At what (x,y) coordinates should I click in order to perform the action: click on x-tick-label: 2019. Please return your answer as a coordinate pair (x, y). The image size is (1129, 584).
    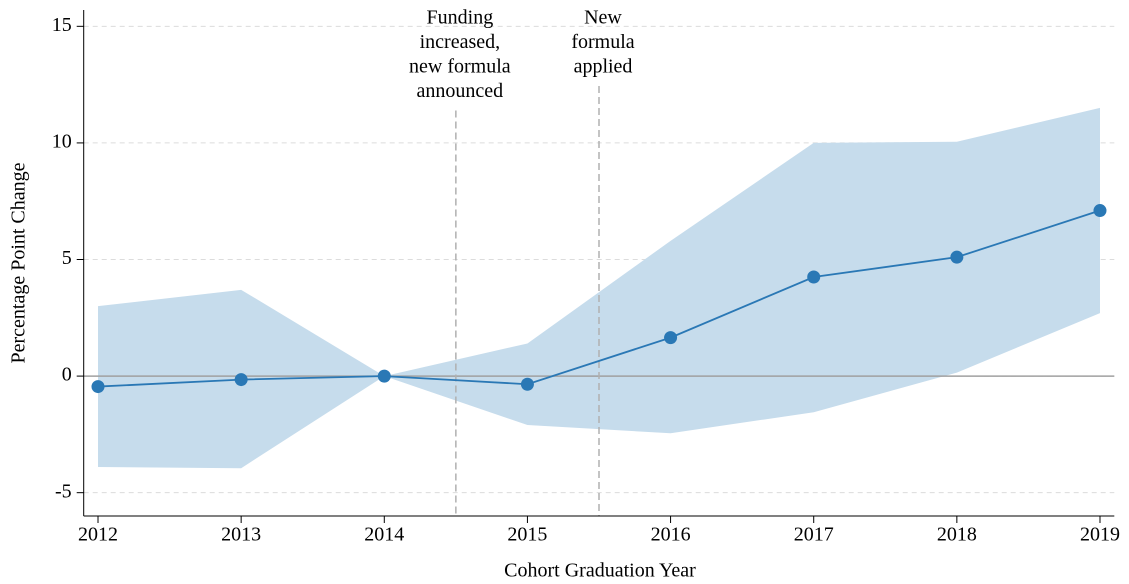
    Looking at the image, I should click on (1100, 535).